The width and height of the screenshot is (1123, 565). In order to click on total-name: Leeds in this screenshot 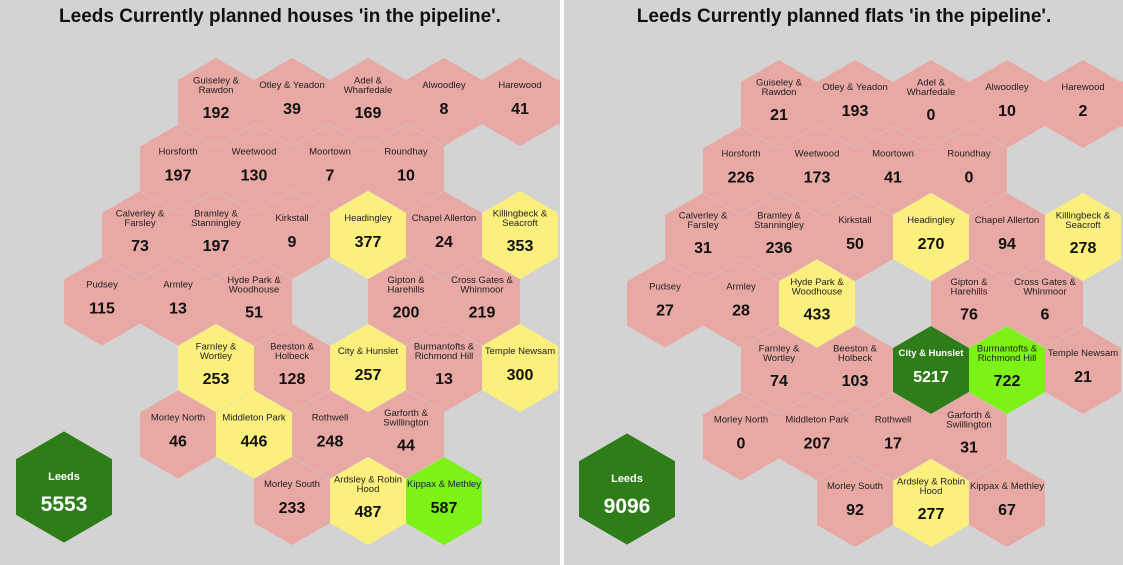, I will do `click(627, 479)`.